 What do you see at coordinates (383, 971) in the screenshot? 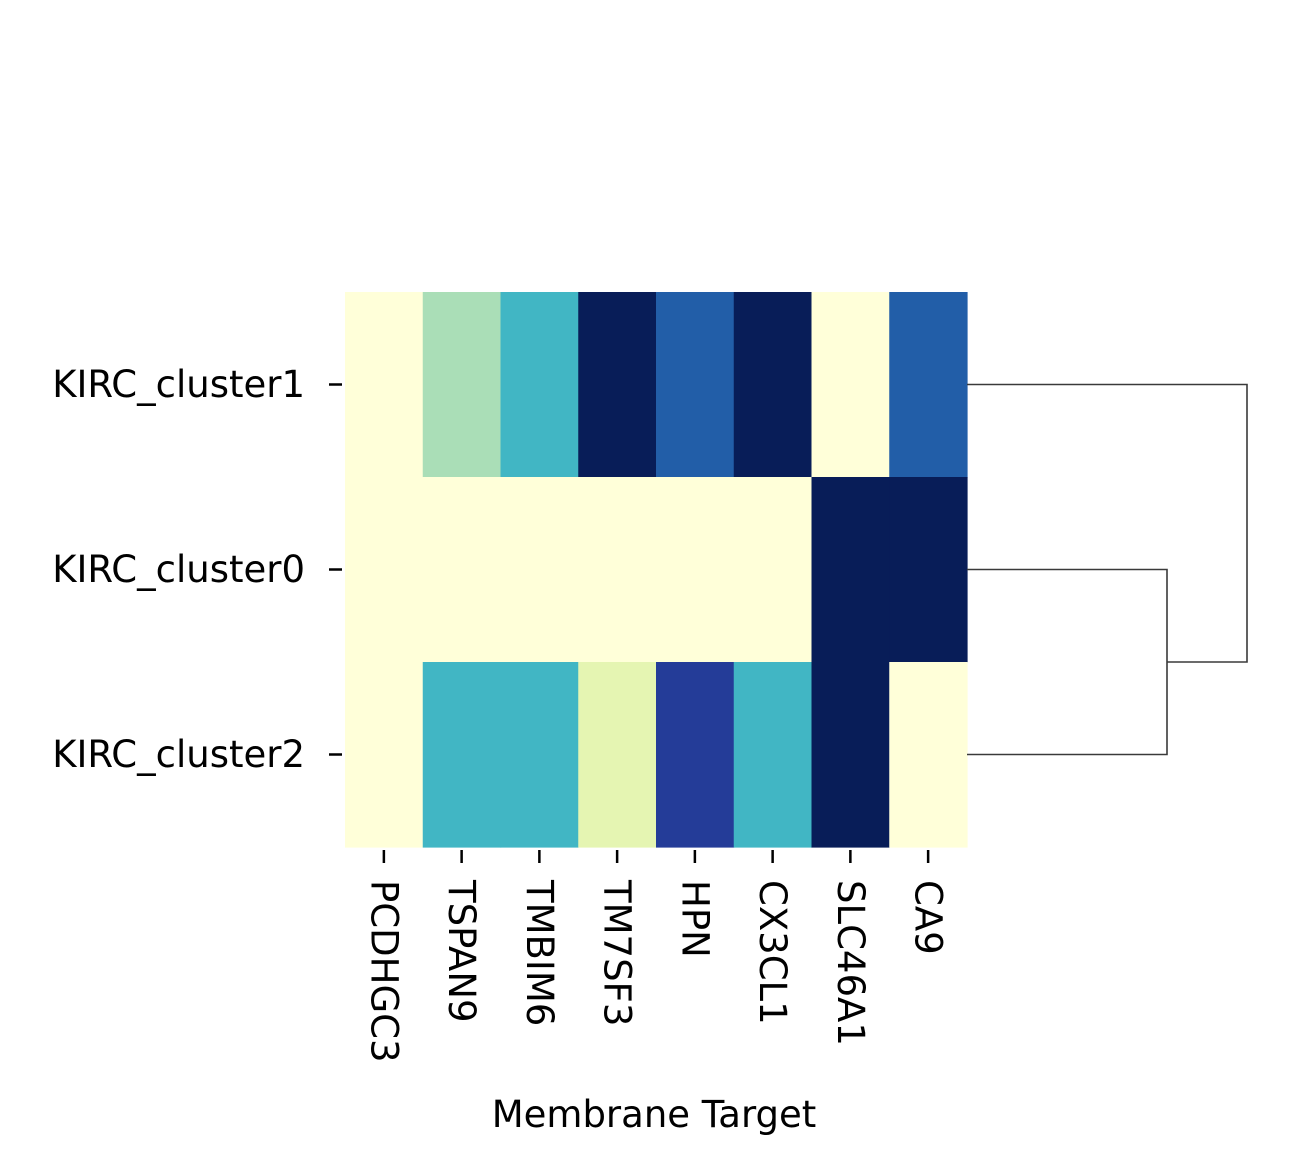
I see `column-label: PCDHGC3` at bounding box center [383, 971].